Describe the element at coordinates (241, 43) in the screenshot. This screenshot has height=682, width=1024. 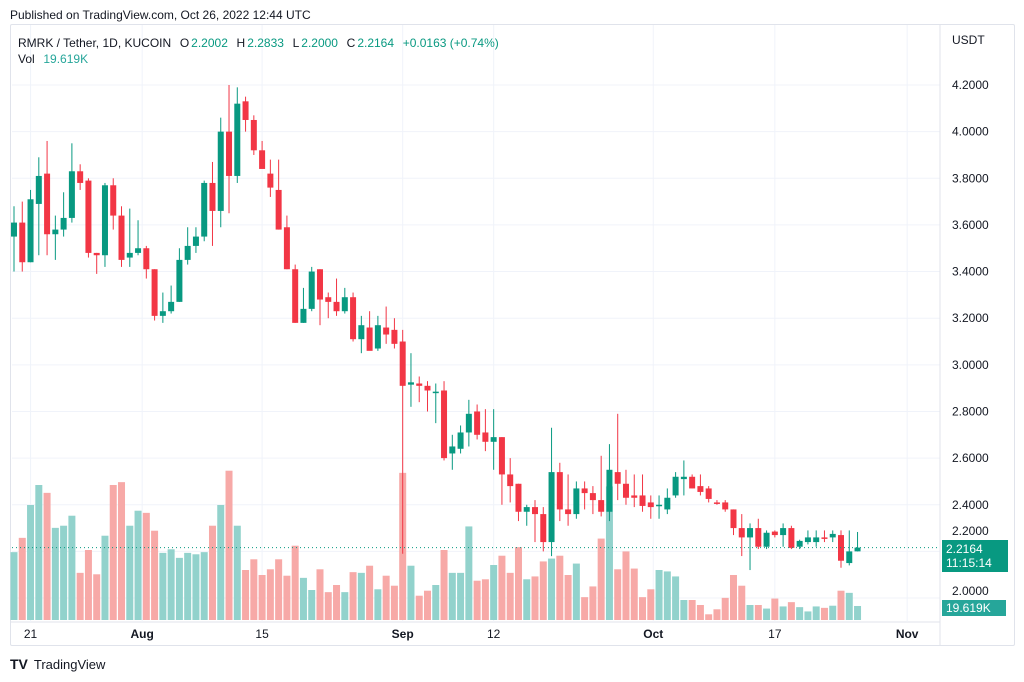
I see `high-label: H` at that location.